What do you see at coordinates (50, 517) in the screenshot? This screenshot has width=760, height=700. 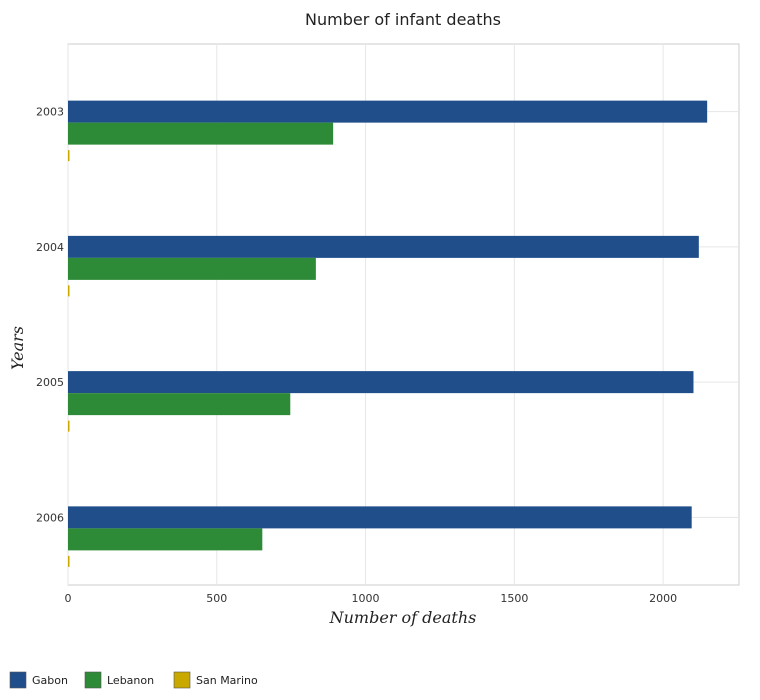 I see `y-tick-label: 2006` at bounding box center [50, 517].